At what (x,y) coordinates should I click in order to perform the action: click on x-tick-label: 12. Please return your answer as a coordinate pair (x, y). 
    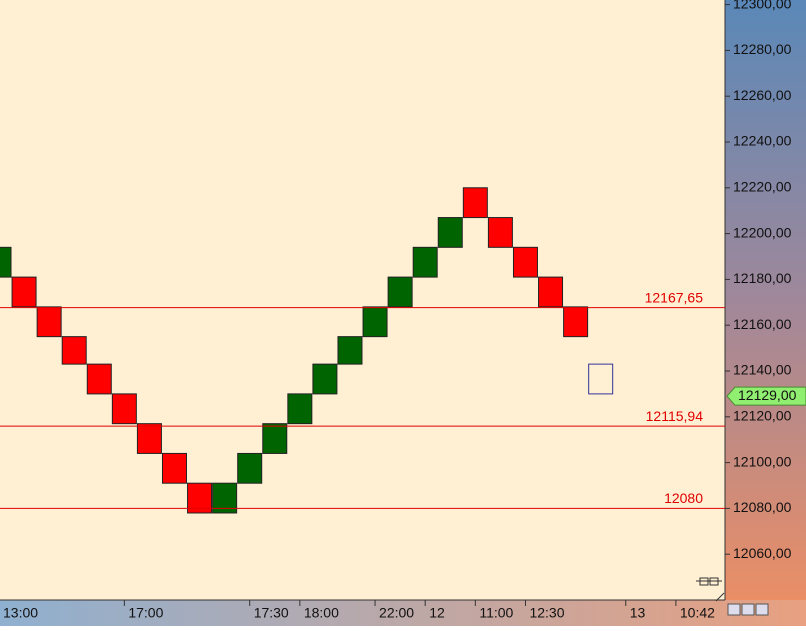
    Looking at the image, I should click on (437, 613).